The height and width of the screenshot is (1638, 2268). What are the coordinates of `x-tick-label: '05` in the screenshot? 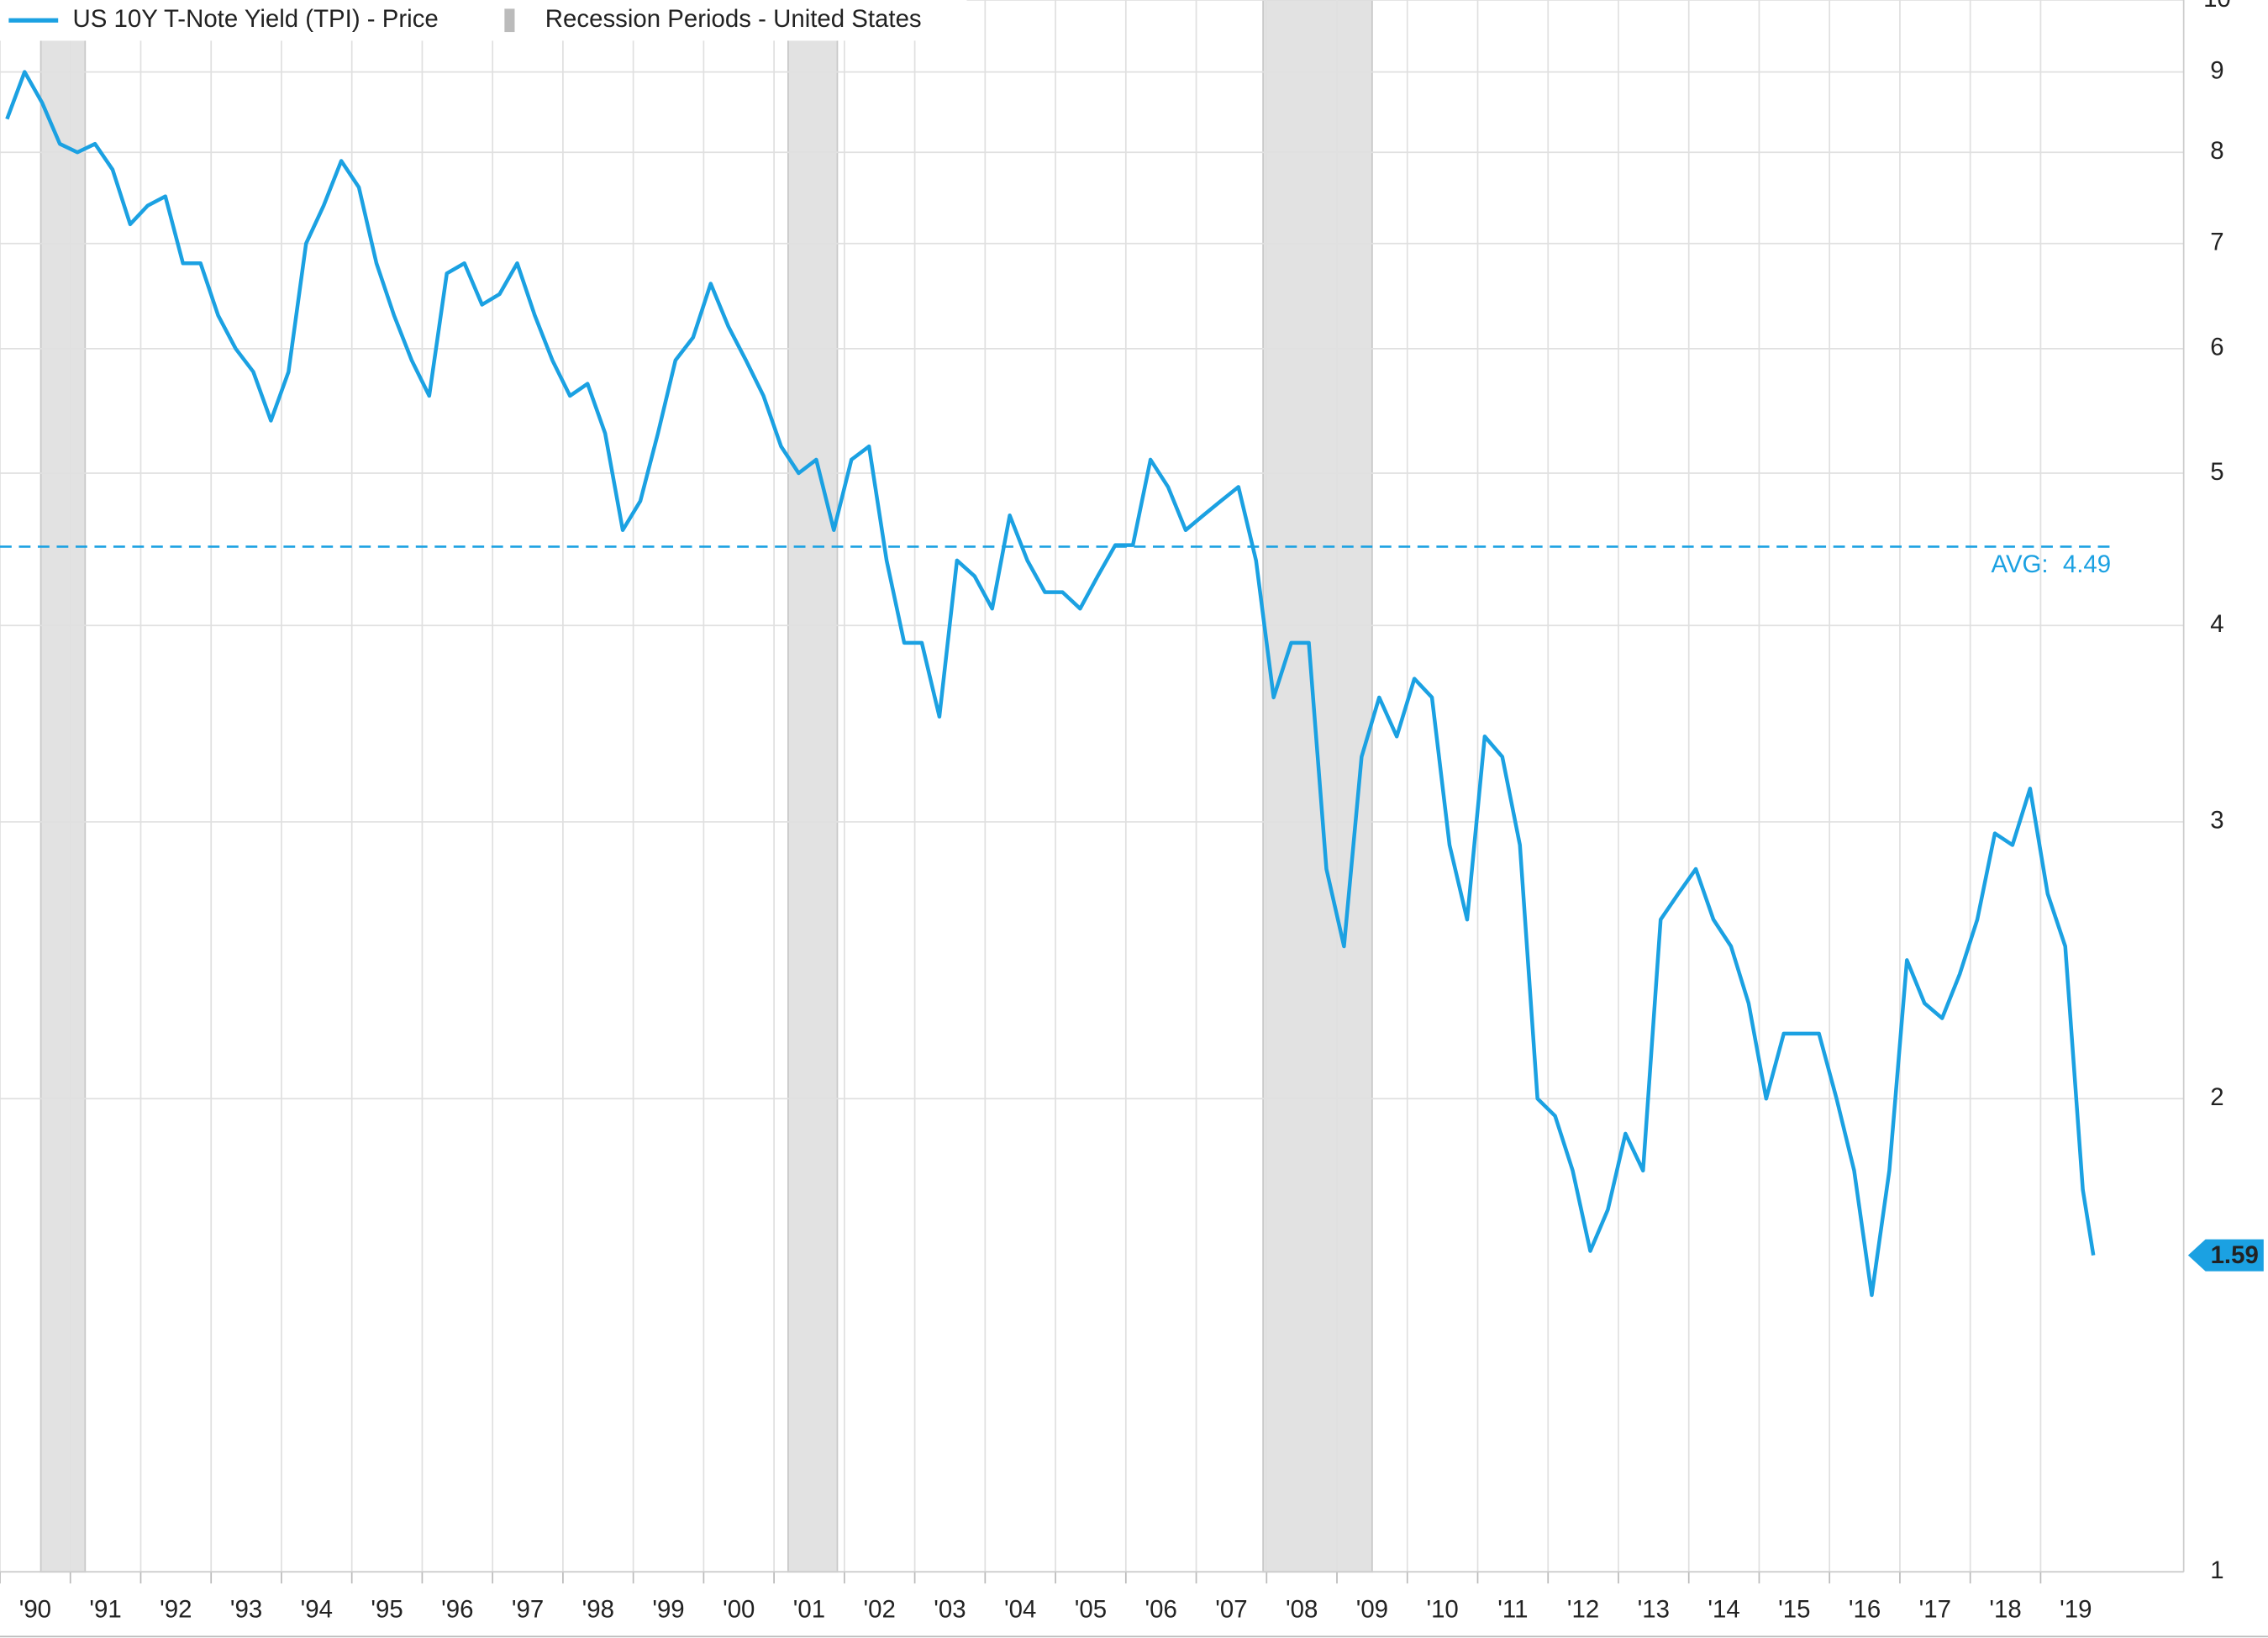 It's located at (1091, 1610).